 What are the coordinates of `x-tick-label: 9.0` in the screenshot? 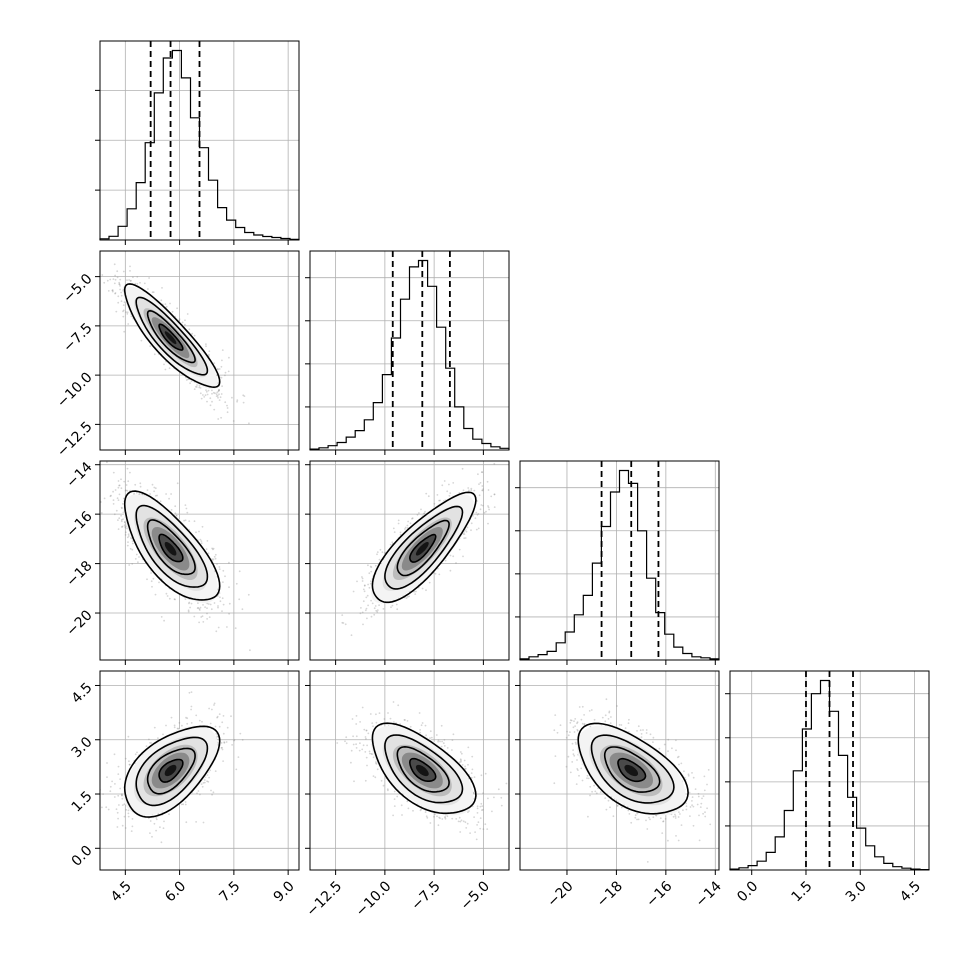 It's located at (284, 891).